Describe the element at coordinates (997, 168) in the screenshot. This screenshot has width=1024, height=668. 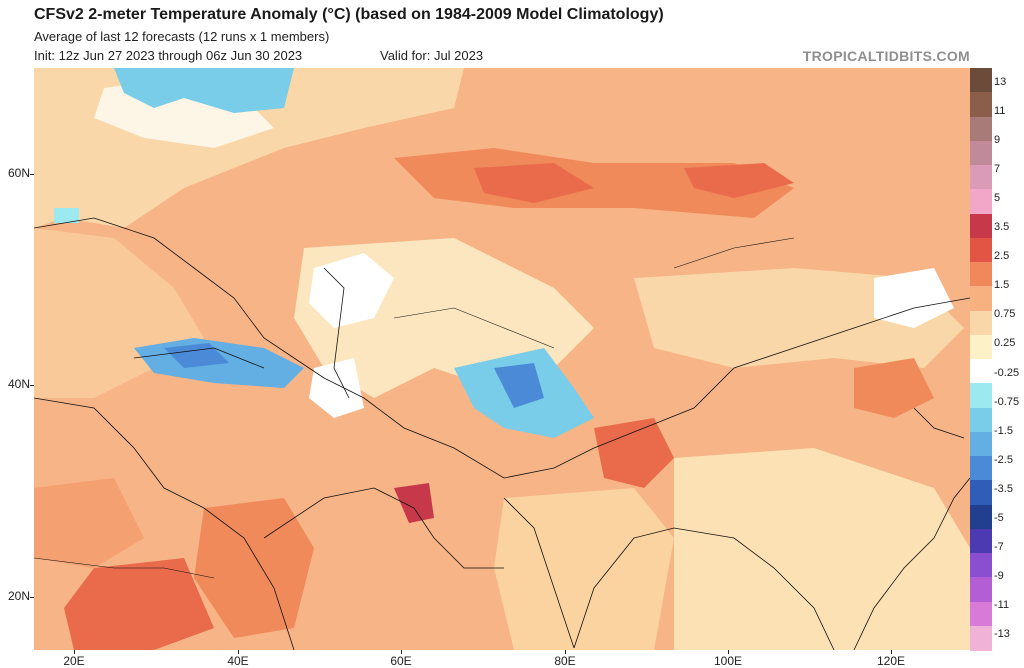
I see `colorbar-label: 7` at that location.